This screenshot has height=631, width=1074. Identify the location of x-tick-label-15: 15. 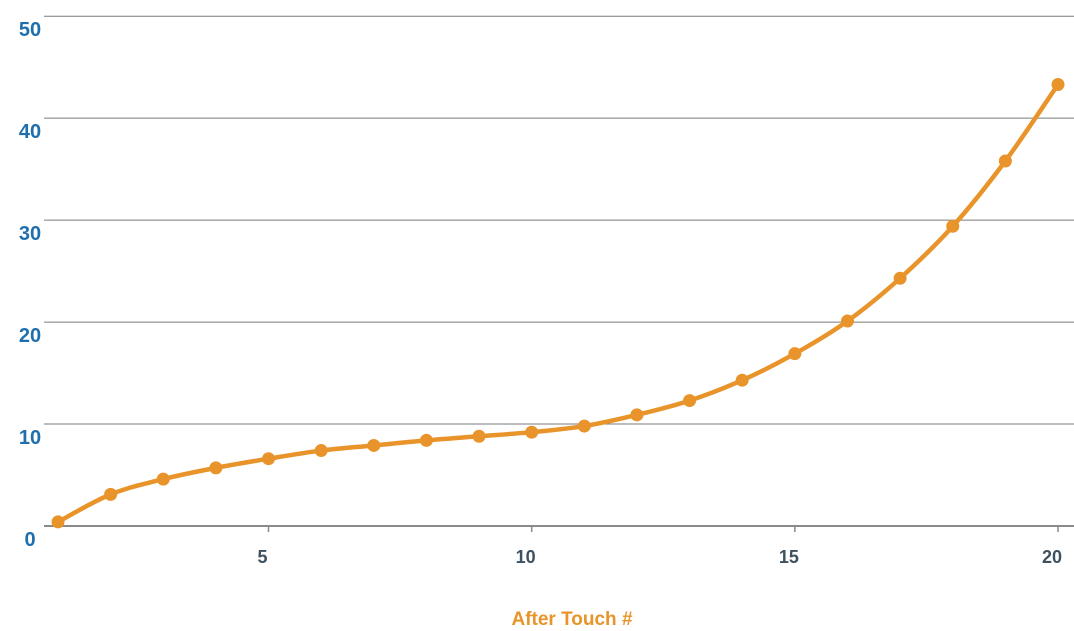
(789, 557).